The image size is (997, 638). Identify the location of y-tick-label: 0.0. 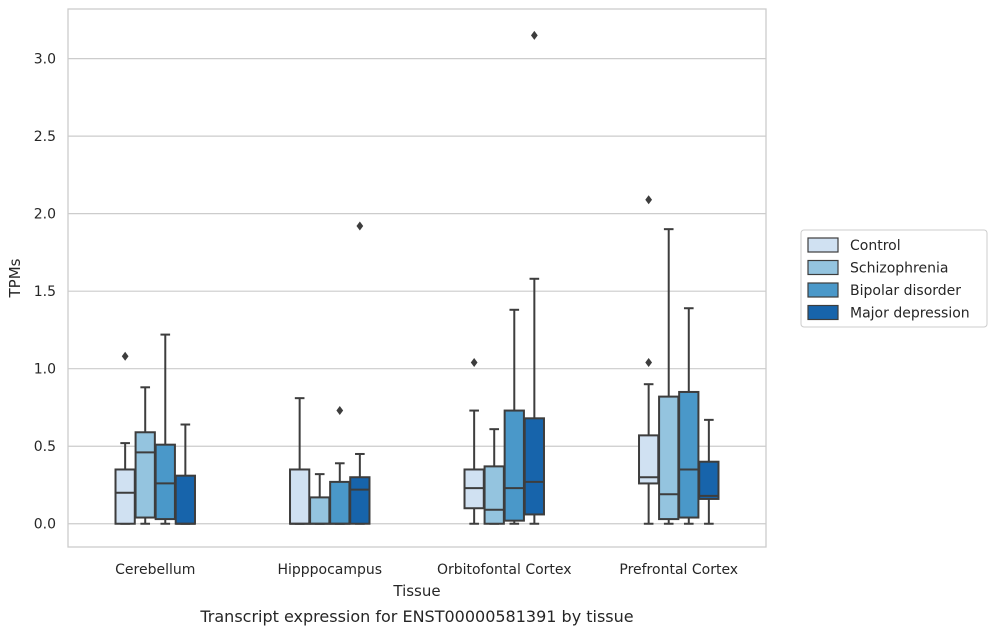
(45, 525).